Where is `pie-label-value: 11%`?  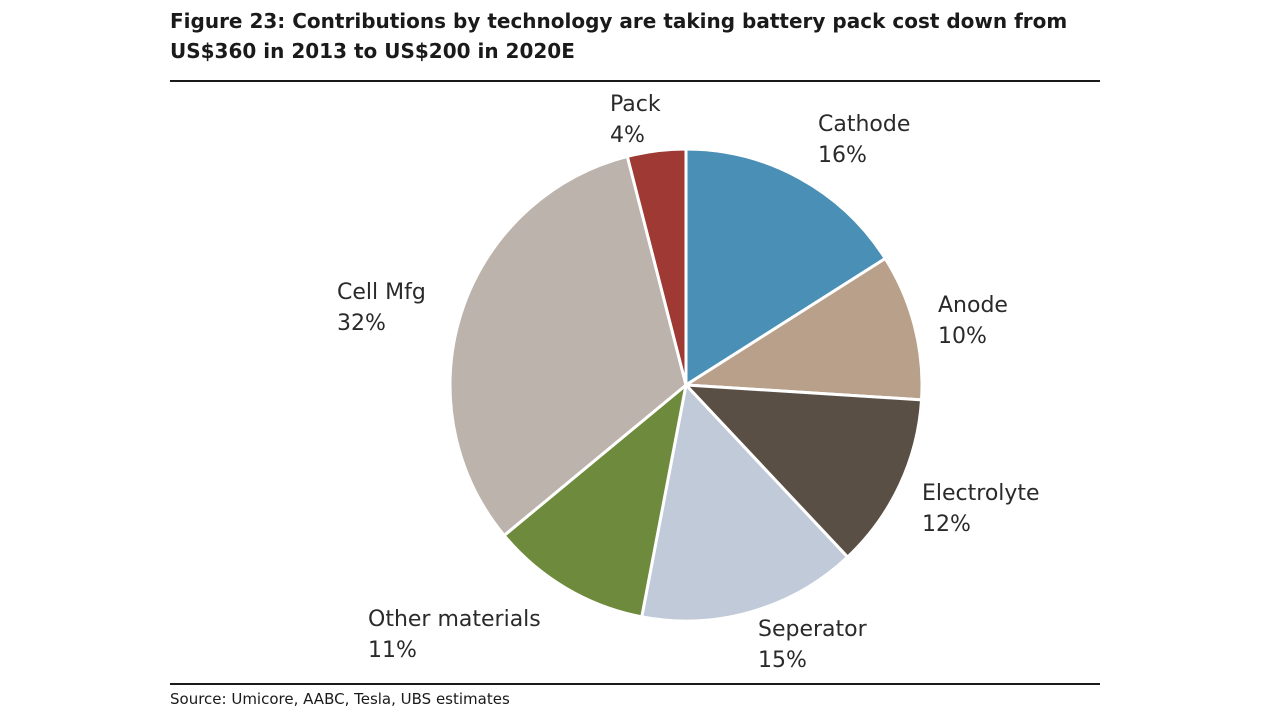
pie-label-value: 11% is located at coordinates (392, 650).